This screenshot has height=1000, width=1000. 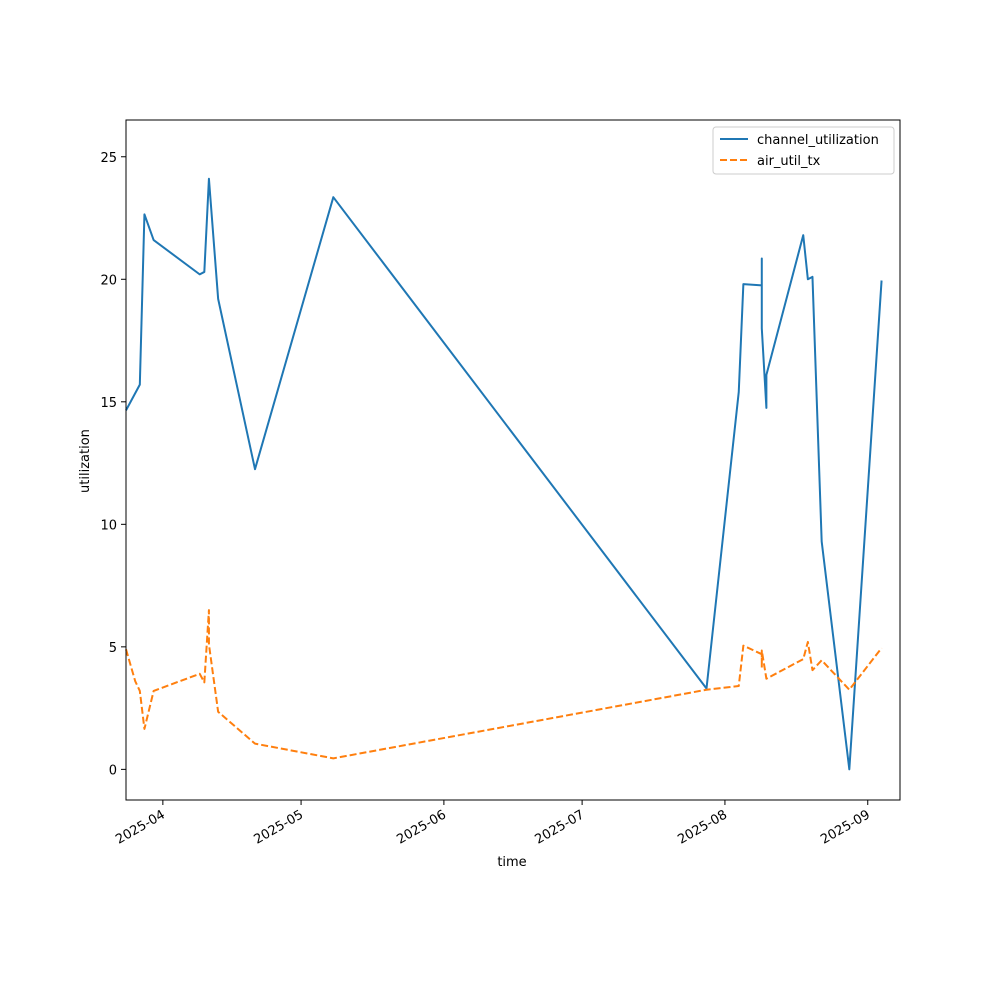 I want to click on legend: channel_utilization air_util_tx, so click(x=803, y=150).